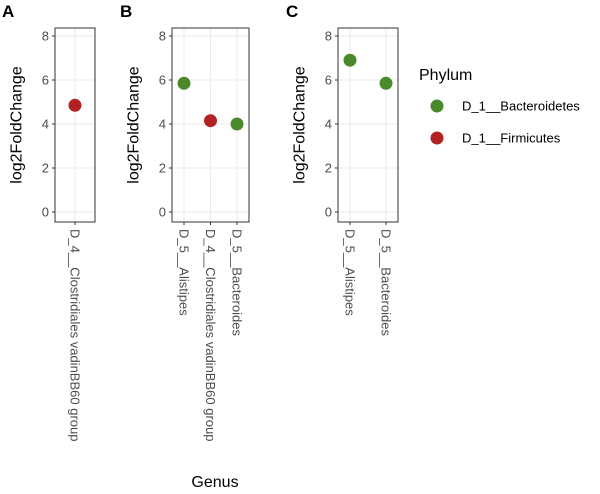 The width and height of the screenshot is (600, 494). I want to click on legend-label-d-1-bacteroidetes: D_1__Bacteroidetes, so click(521, 106).